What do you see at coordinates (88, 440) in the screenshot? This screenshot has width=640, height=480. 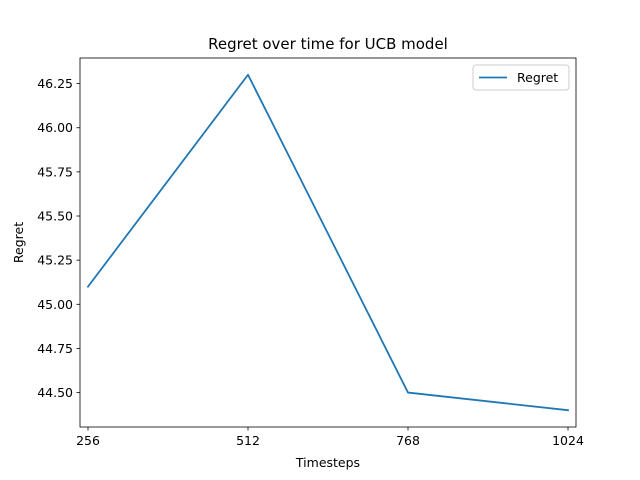 I see `x-tick-label: 256` at bounding box center [88, 440].